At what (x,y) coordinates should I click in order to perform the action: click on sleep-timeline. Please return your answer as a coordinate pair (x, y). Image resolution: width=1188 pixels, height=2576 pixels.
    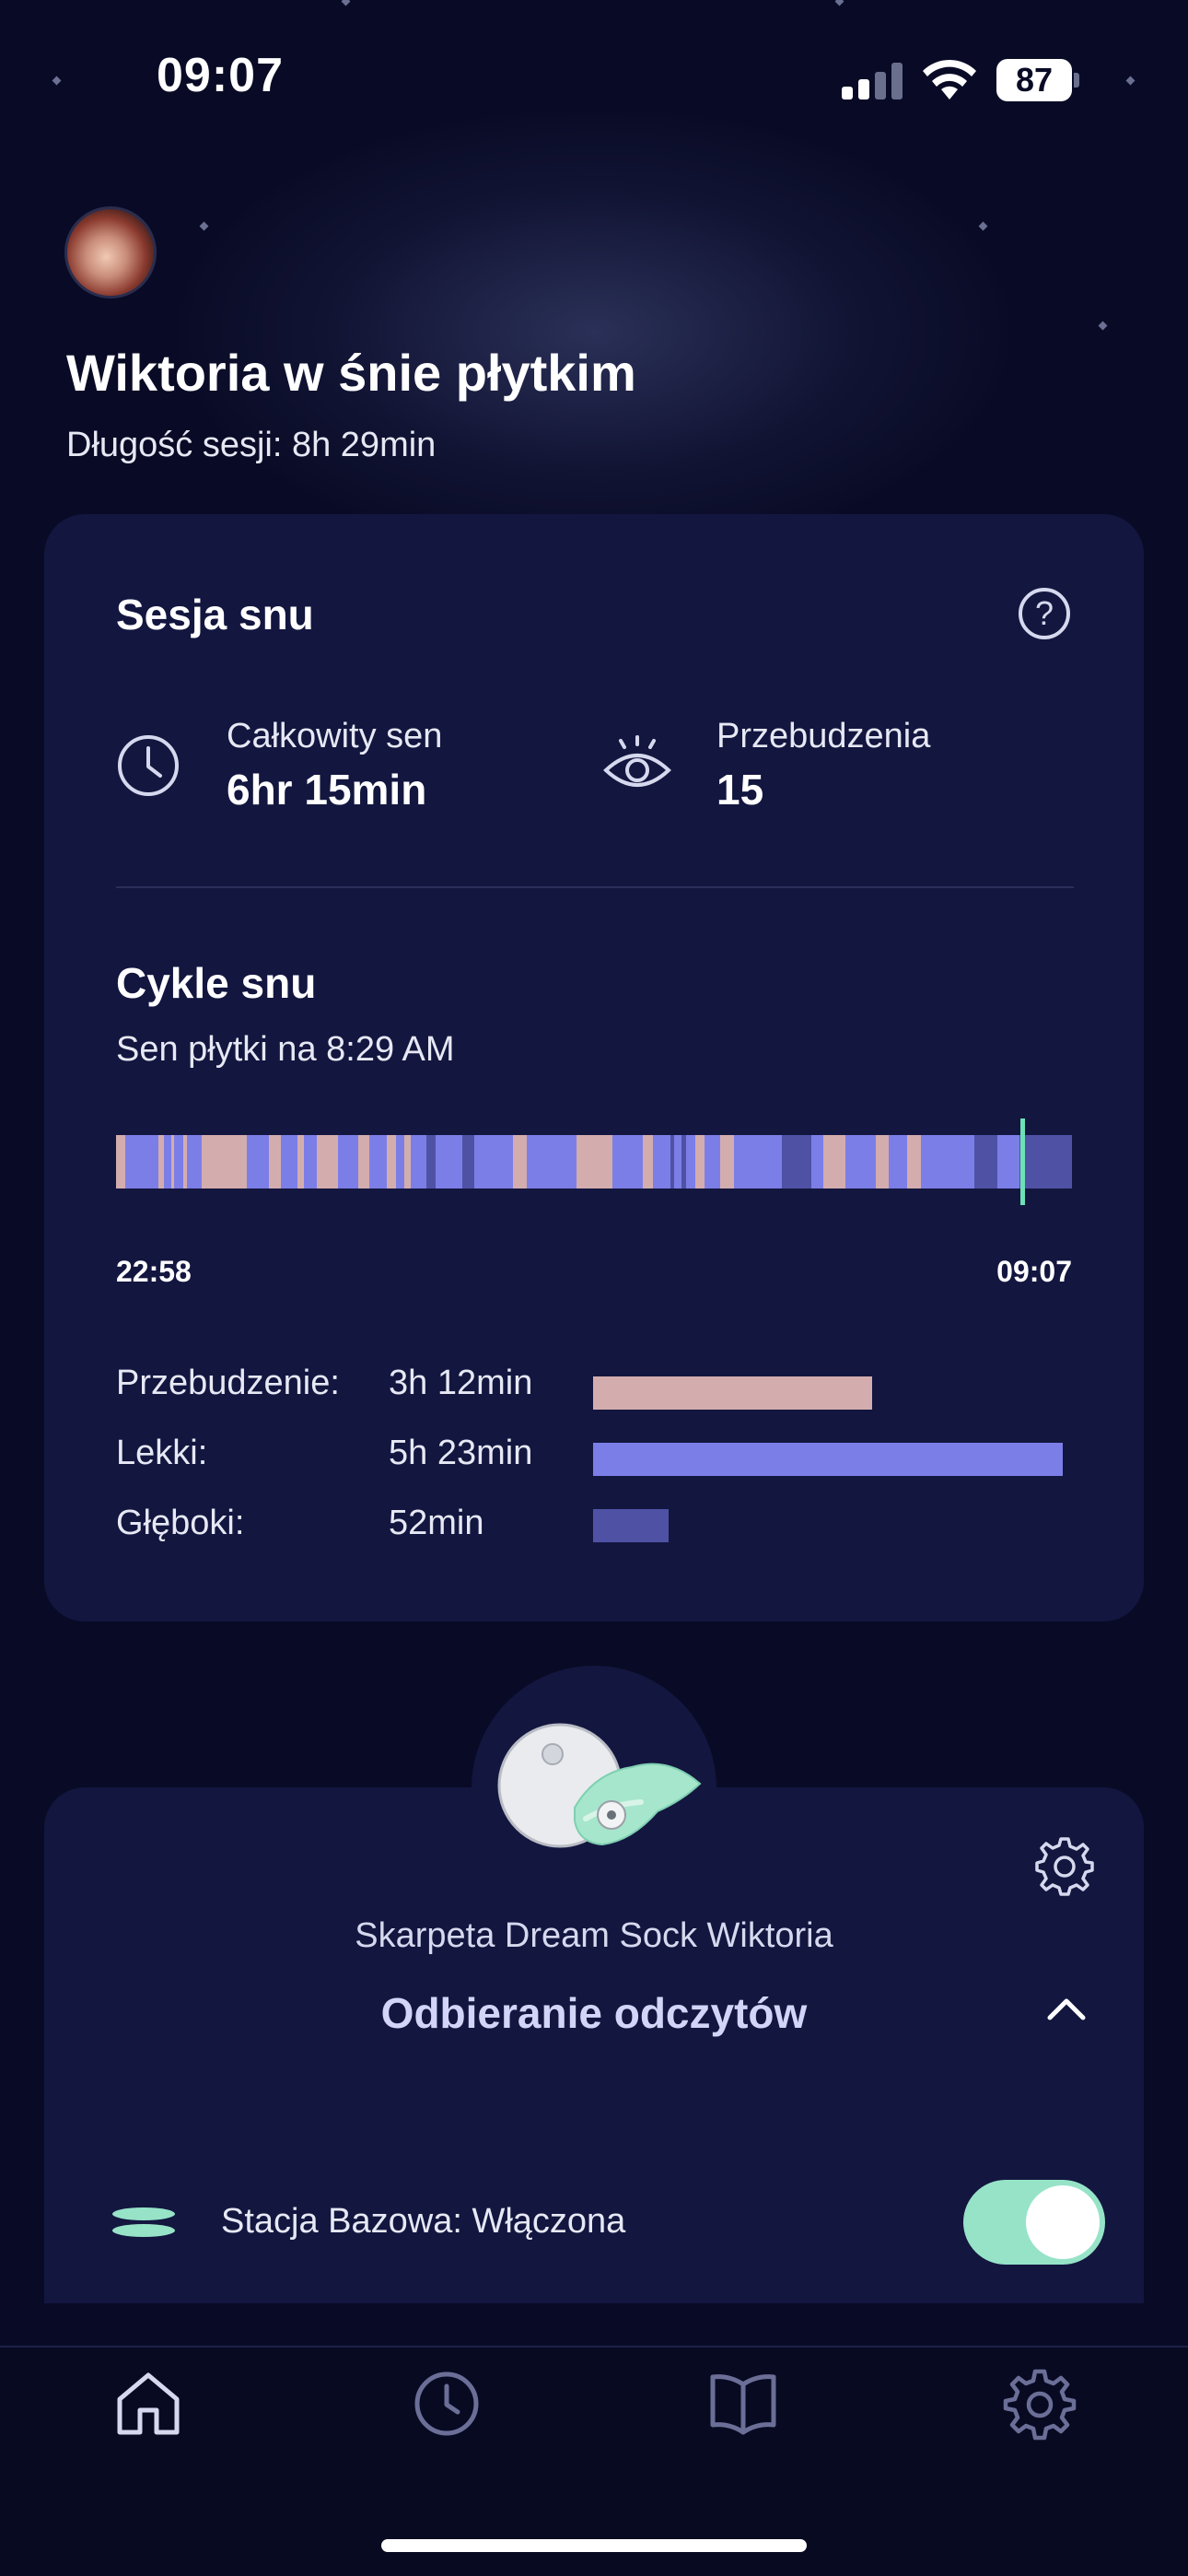
    Looking at the image, I should click on (594, 1161).